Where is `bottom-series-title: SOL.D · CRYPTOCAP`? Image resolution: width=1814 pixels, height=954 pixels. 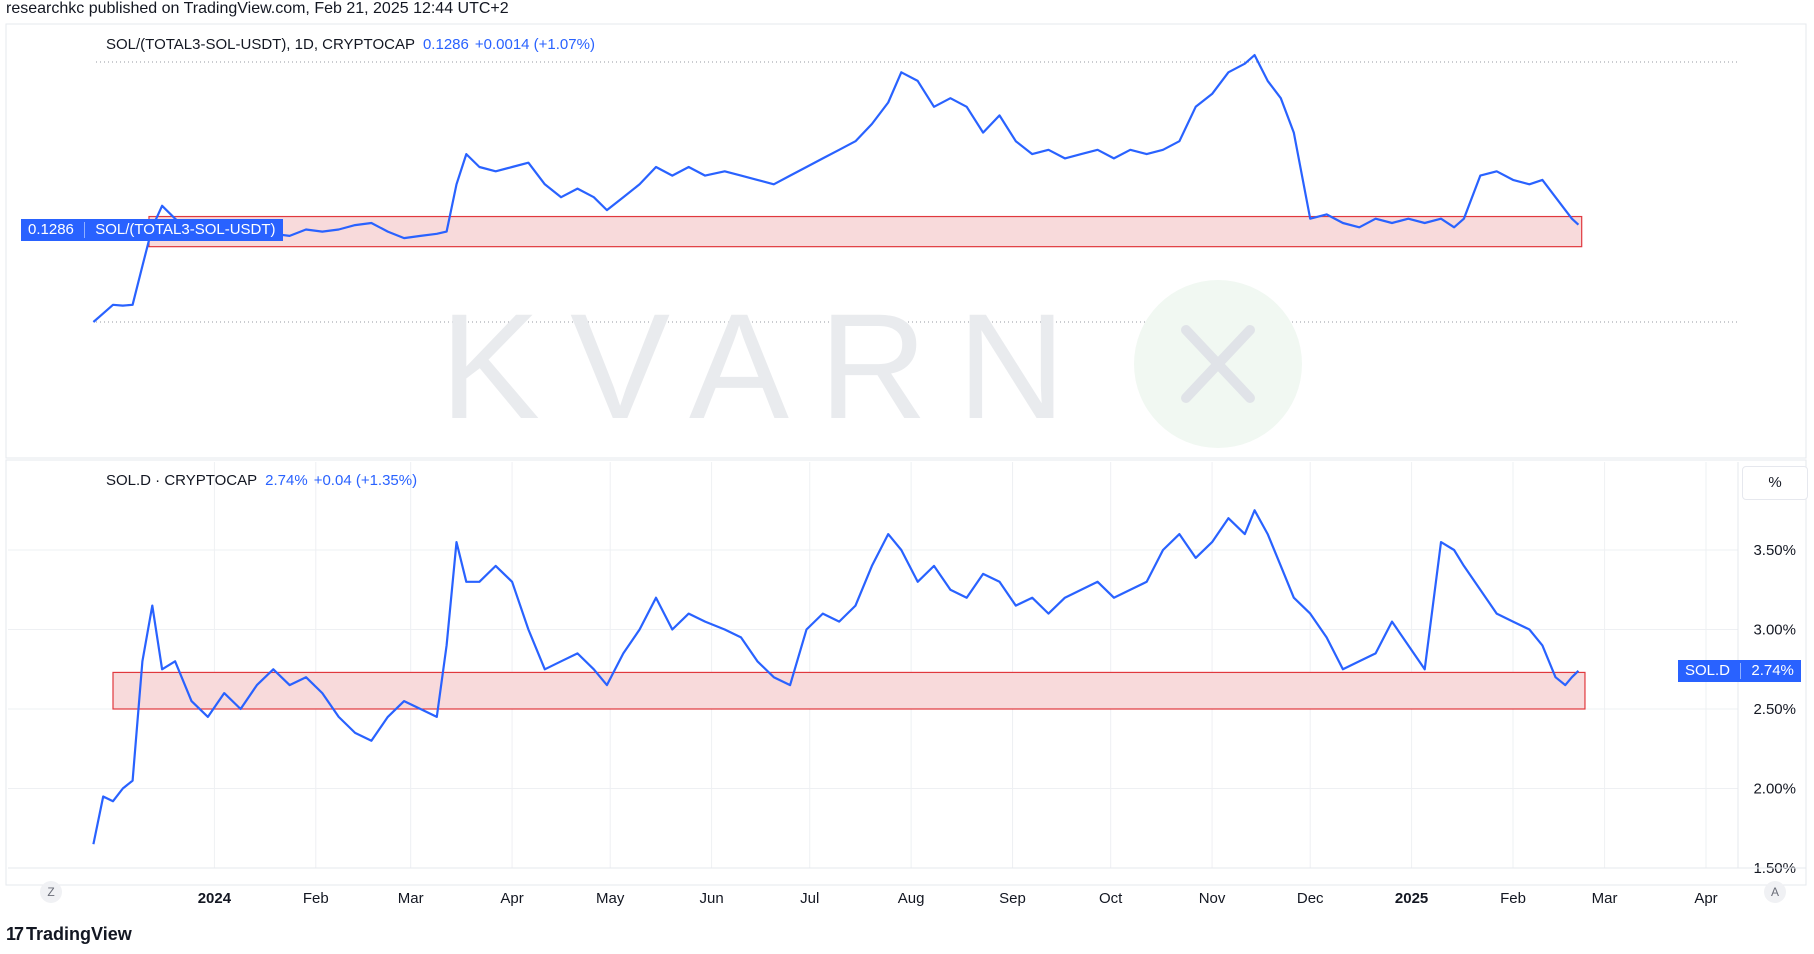
bottom-series-title: SOL.D · CRYPTOCAP is located at coordinates (182, 480).